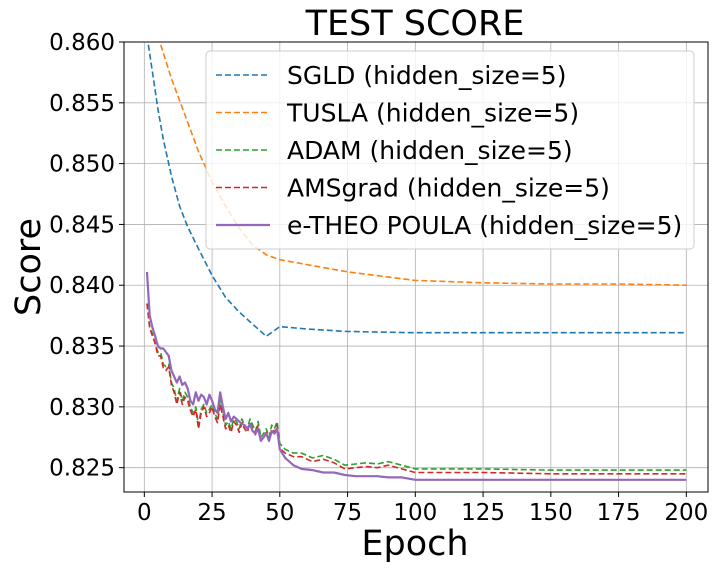 This screenshot has width=712, height=568. What do you see at coordinates (82, 347) in the screenshot?
I see `y-tick-label: 0.835` at bounding box center [82, 347].